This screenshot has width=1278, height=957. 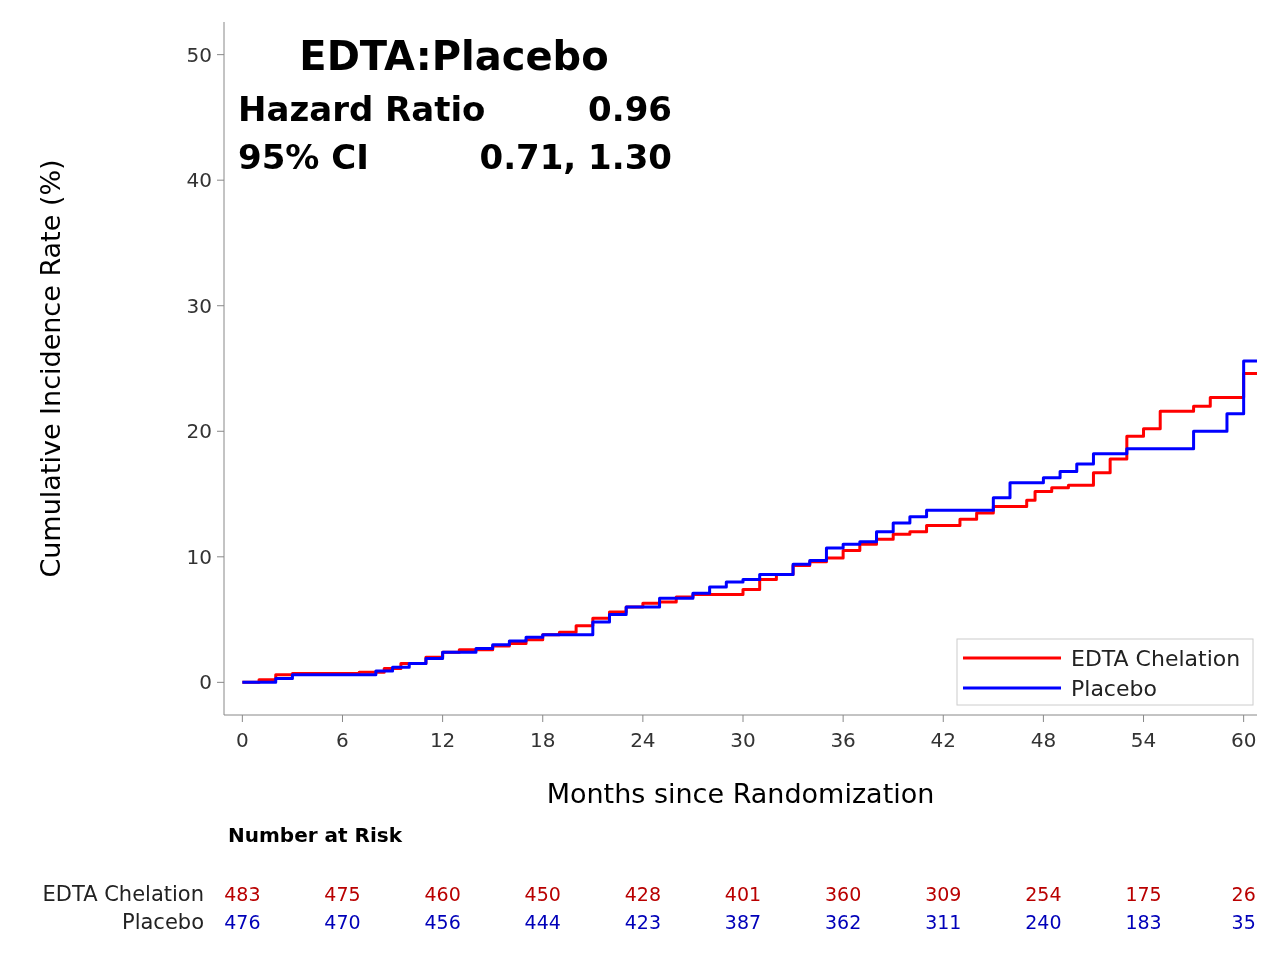 I want to click on text: Placebo, so click(x=162, y=922).